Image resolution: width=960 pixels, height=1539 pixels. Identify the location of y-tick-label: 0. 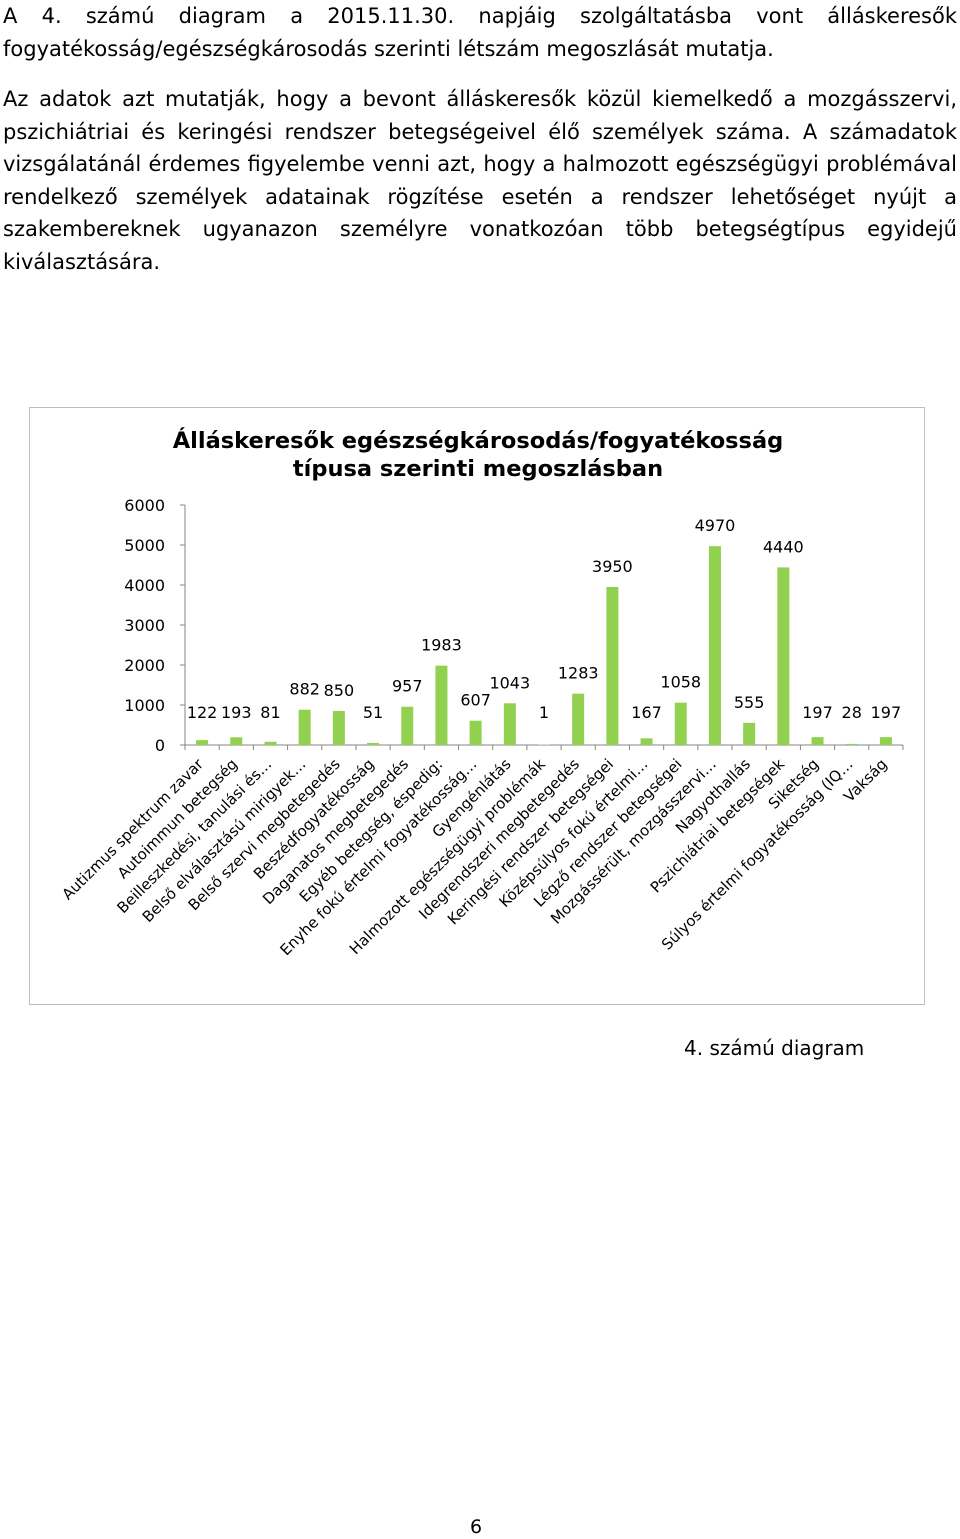
(160, 745).